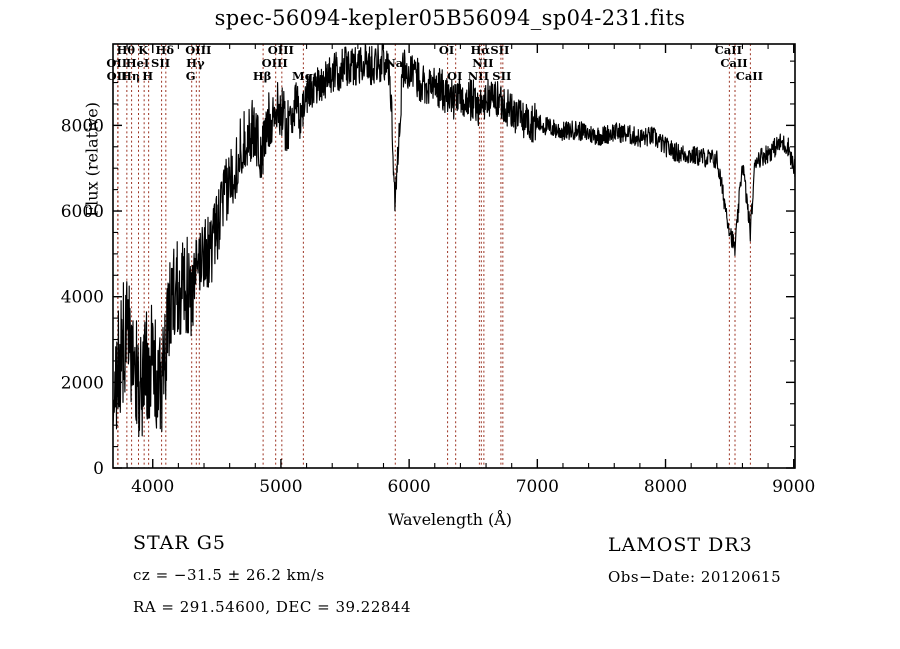  What do you see at coordinates (165, 50) in the screenshot?
I see `line-marker-label: Hδ` at bounding box center [165, 50].